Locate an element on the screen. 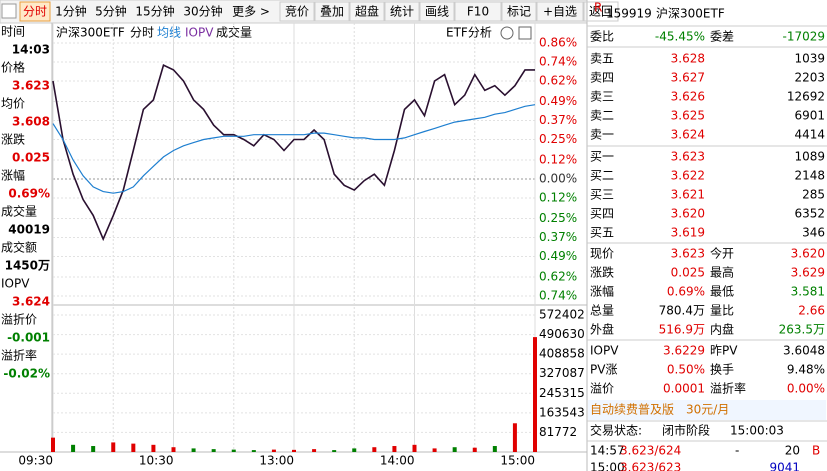  stat-label: 现价 is located at coordinates (602, 254).